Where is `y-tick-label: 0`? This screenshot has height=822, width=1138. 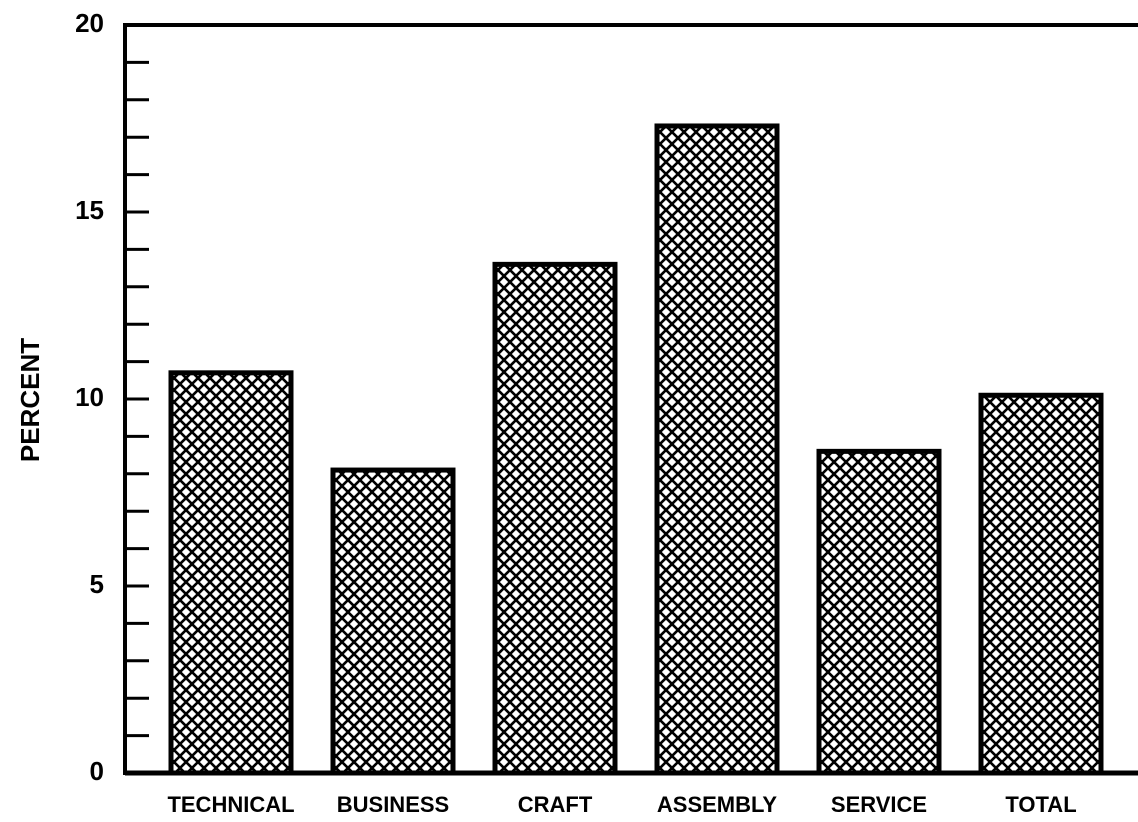 y-tick-label: 0 is located at coordinates (97, 771).